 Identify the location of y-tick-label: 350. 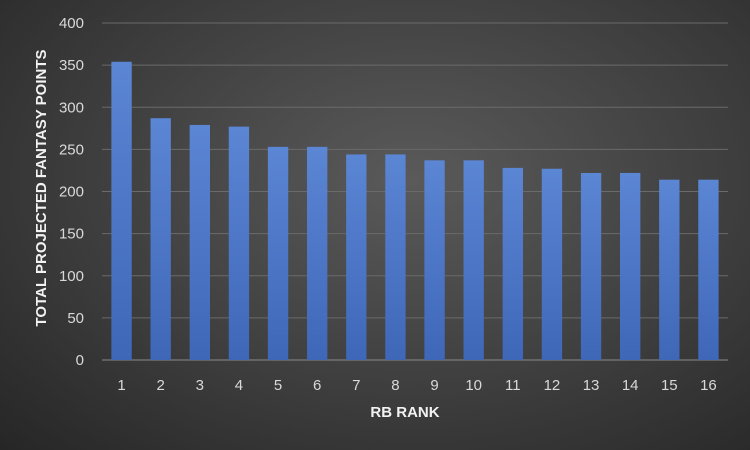
(71, 65).